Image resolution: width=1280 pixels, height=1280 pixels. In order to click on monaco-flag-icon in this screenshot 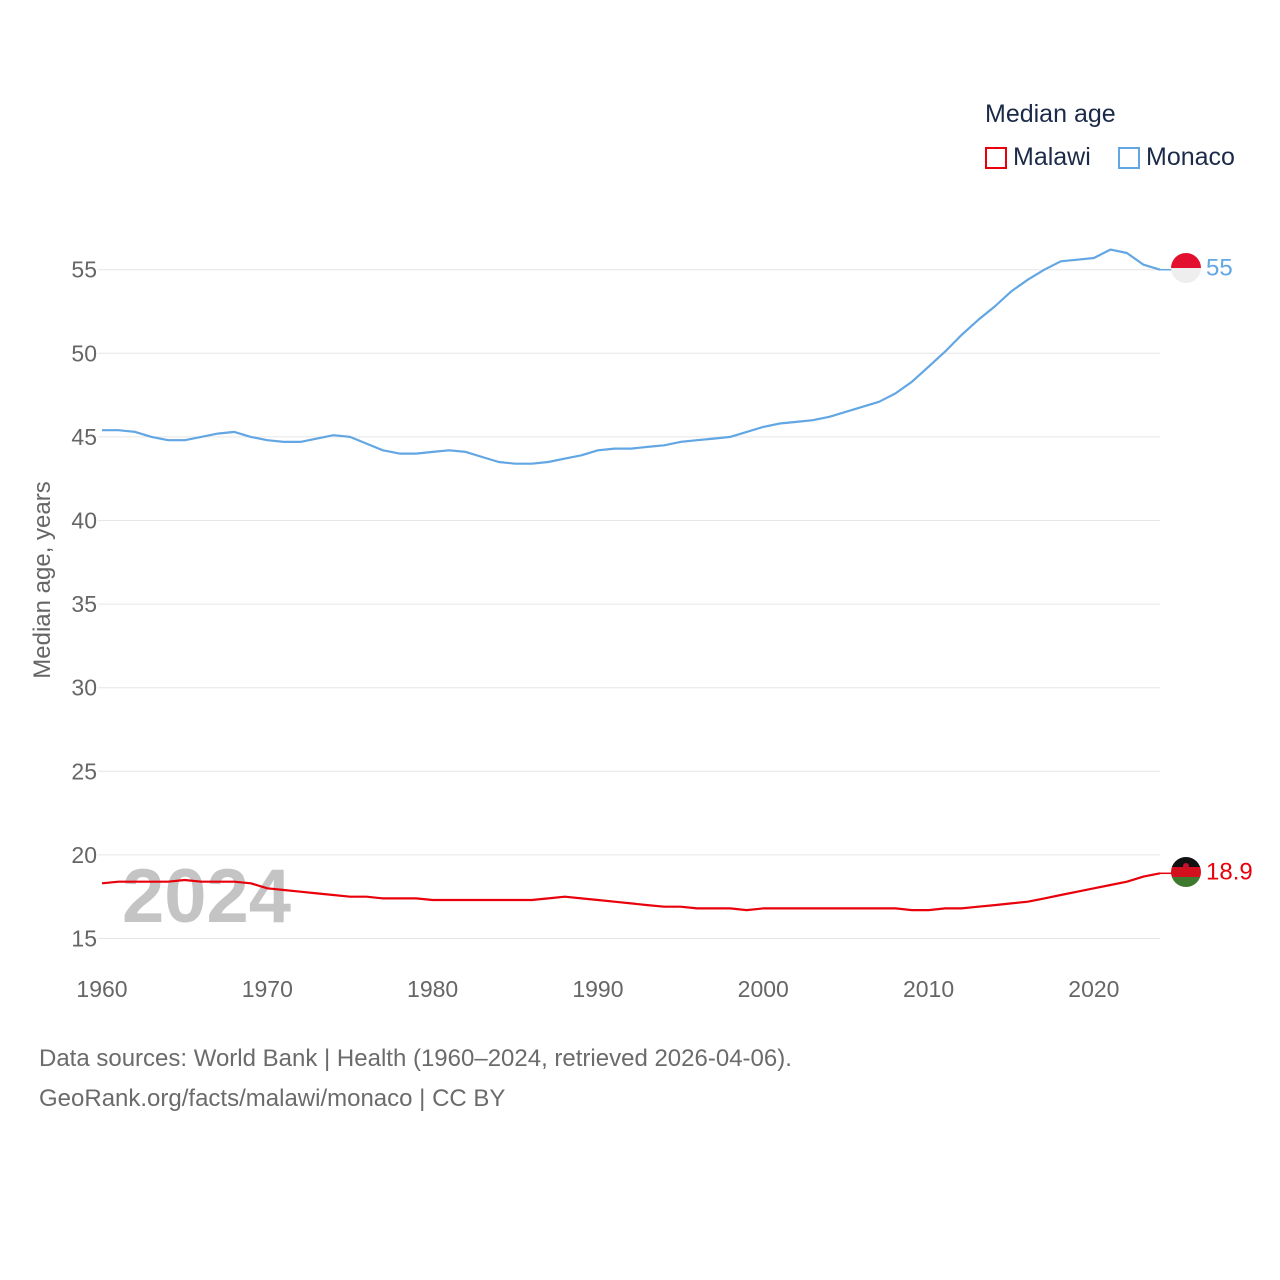, I will do `click(1186, 268)`.